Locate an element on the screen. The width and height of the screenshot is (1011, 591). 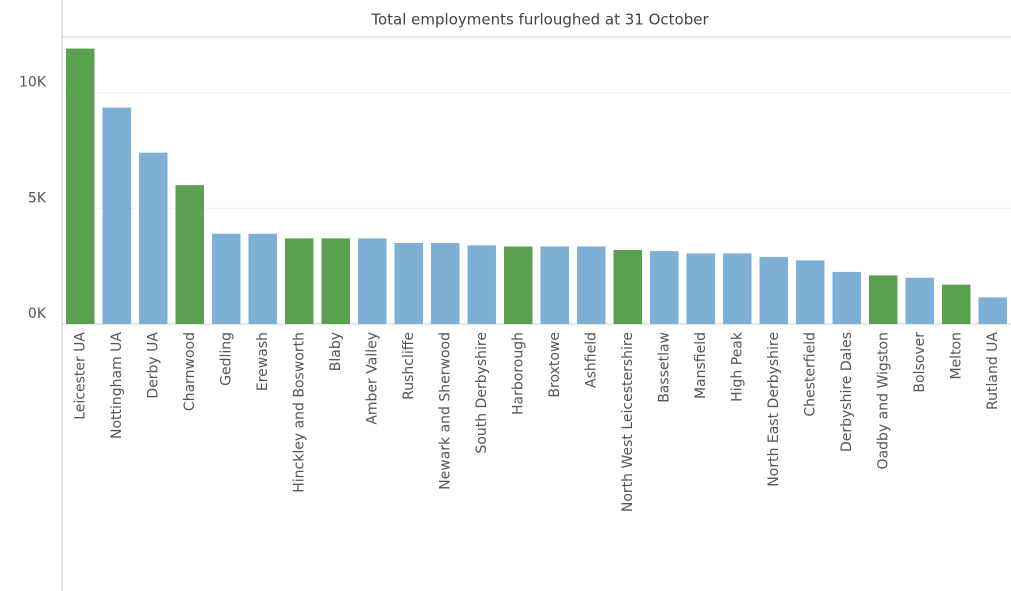
x-tick-label: Hinckley and Bosworth is located at coordinates (299, 412).